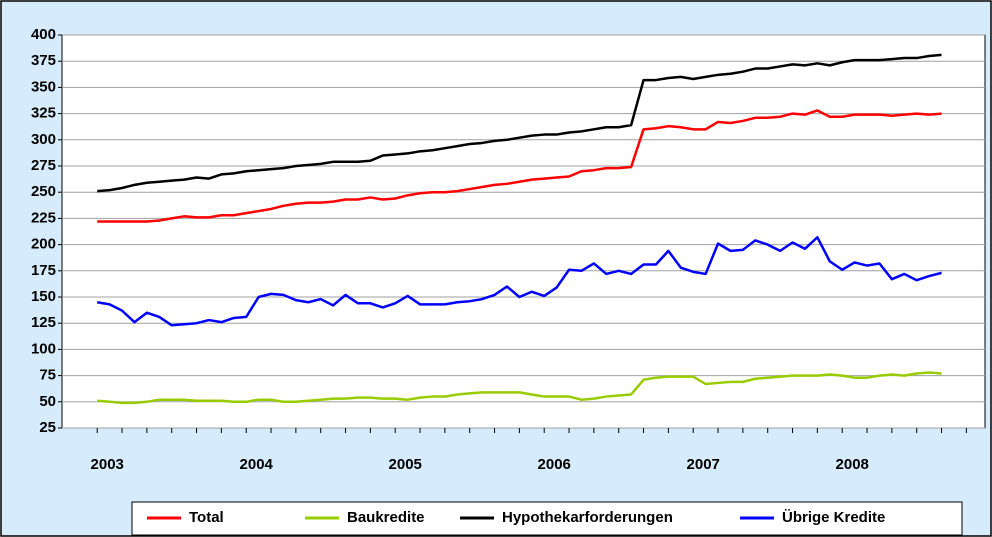  What do you see at coordinates (43, 322) in the screenshot?
I see `y-tick-label: 125` at bounding box center [43, 322].